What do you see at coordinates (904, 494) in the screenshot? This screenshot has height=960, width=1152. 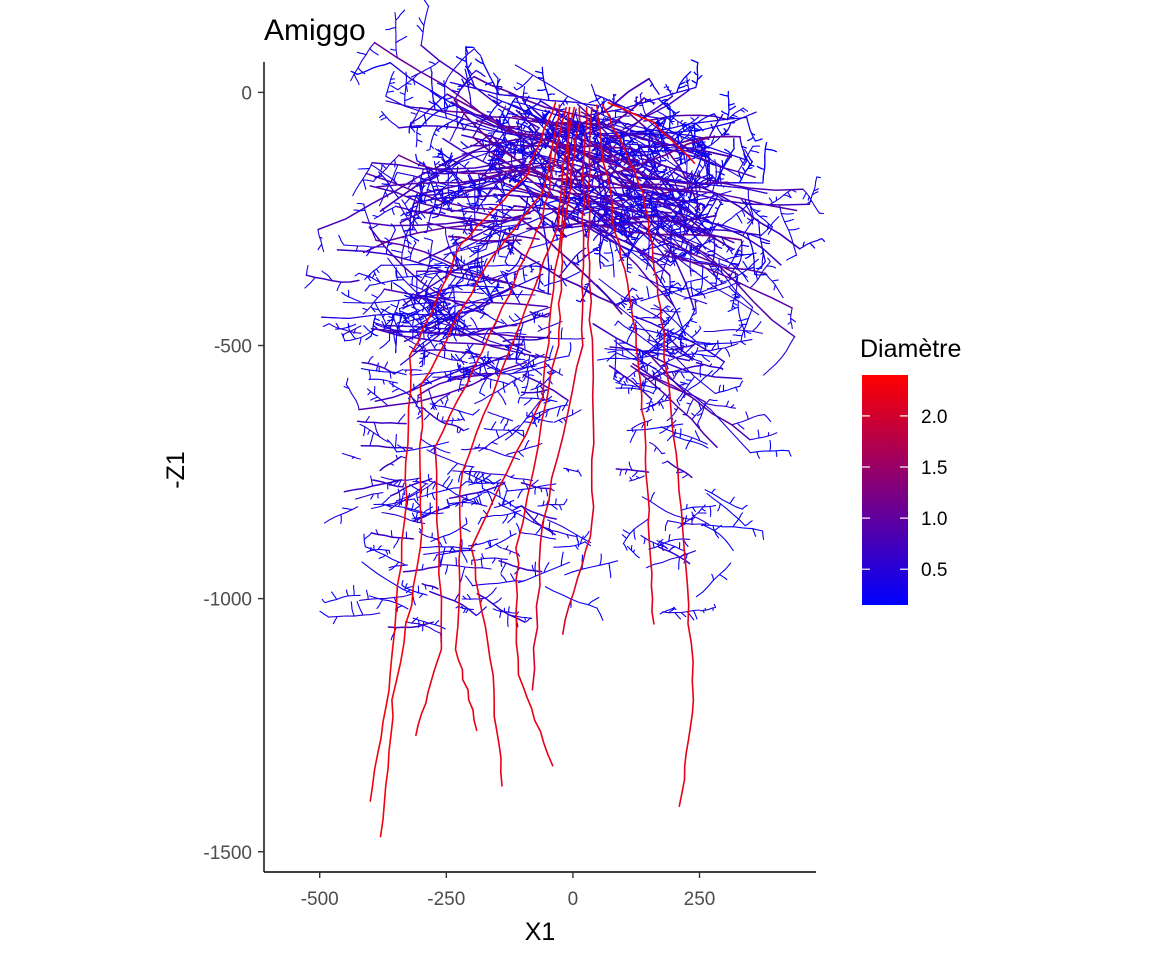 I see `legend-ticks: 0.5 1.0 1.5 2.0` at bounding box center [904, 494].